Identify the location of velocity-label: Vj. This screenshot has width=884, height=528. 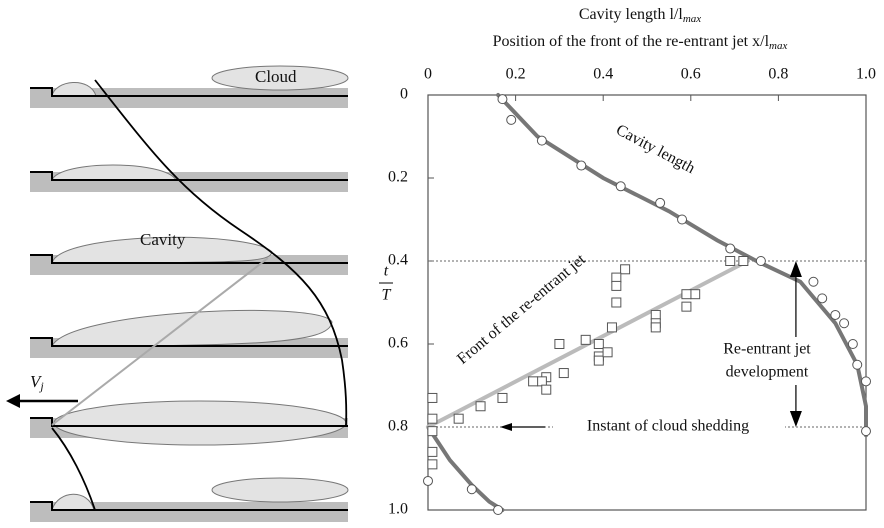
(37, 382).